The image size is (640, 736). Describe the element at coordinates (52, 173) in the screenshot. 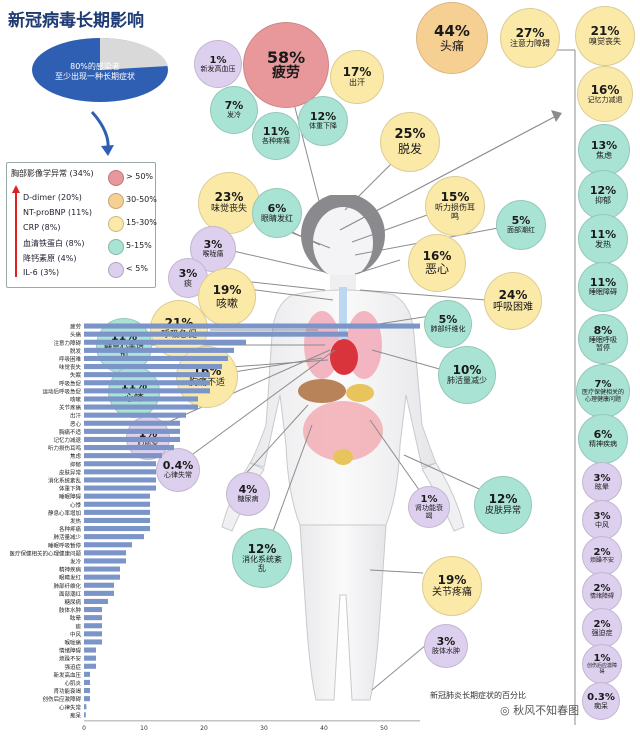

I see `legend-title: 胸部影像学异常 (34%)` at that location.